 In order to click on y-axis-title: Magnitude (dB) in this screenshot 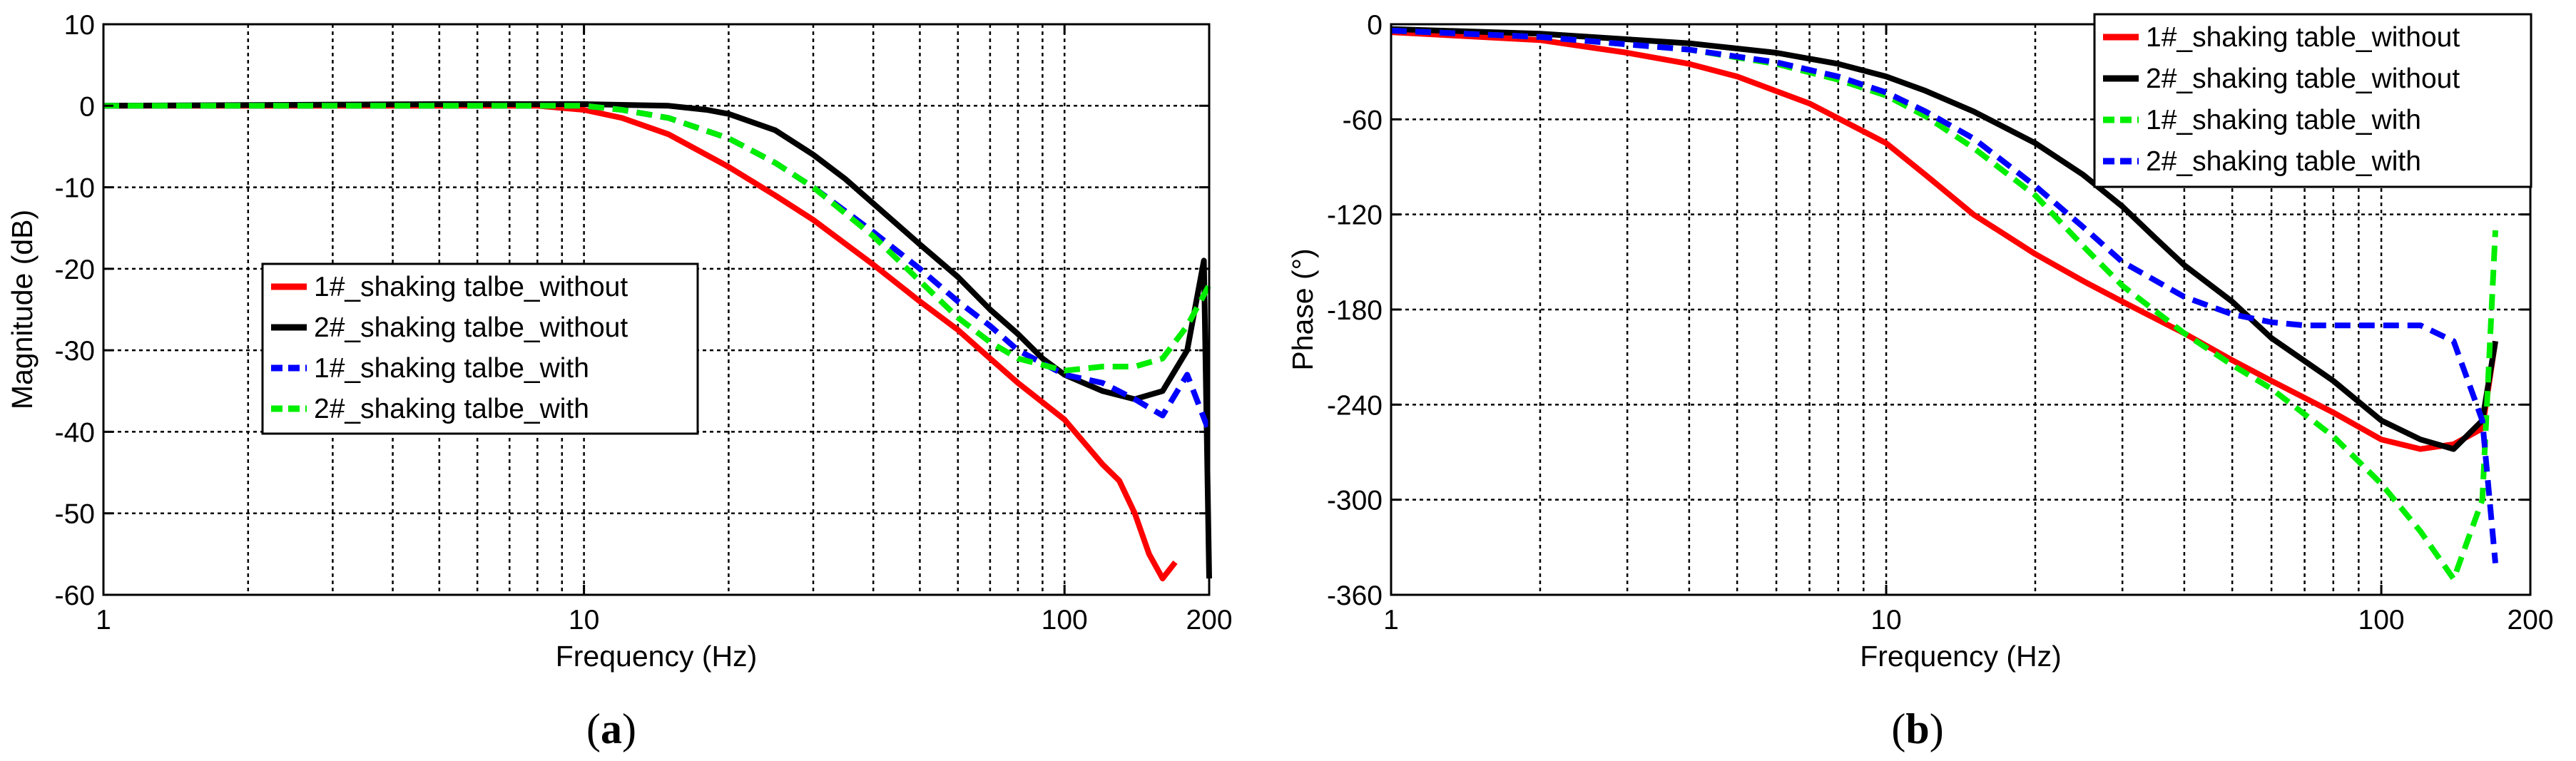, I will do `click(22, 309)`.